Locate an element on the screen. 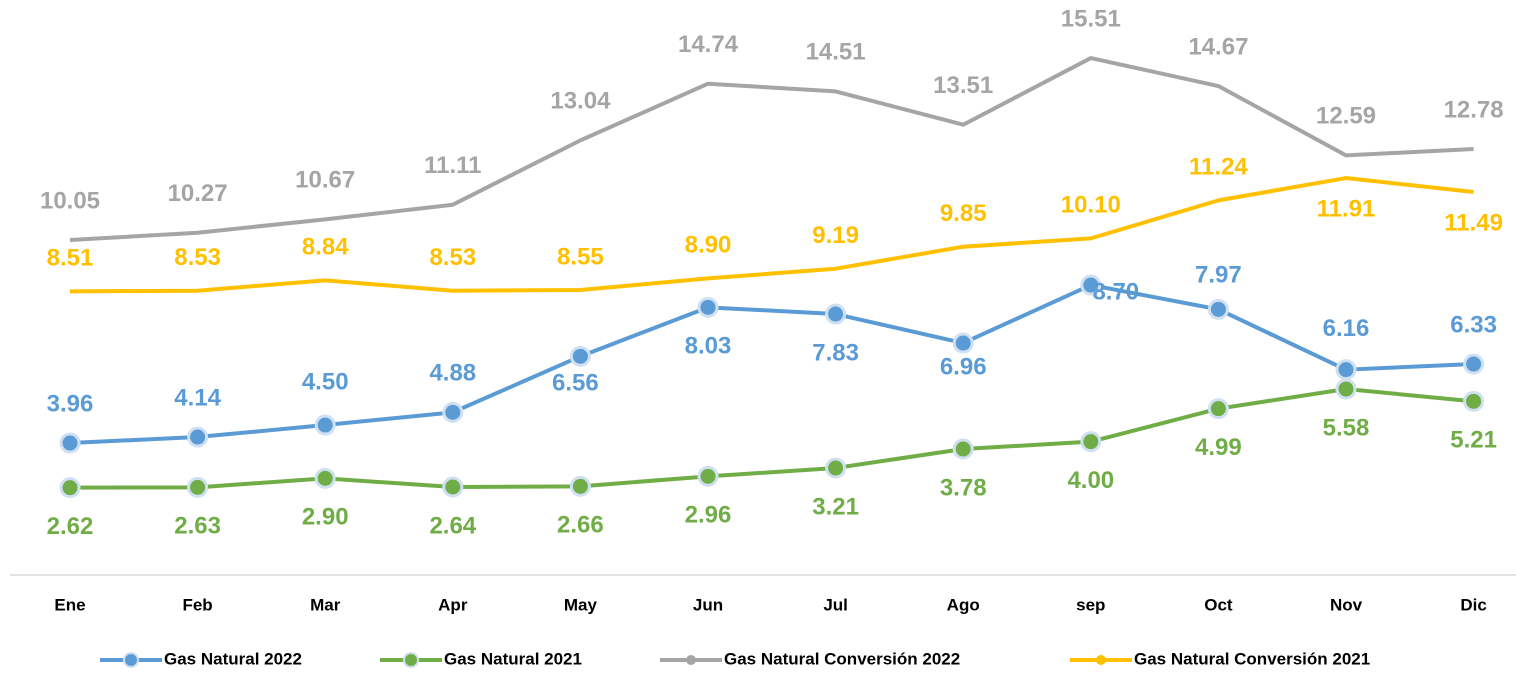 The image size is (1516, 673). data-label: 10.67 is located at coordinates (325, 180).